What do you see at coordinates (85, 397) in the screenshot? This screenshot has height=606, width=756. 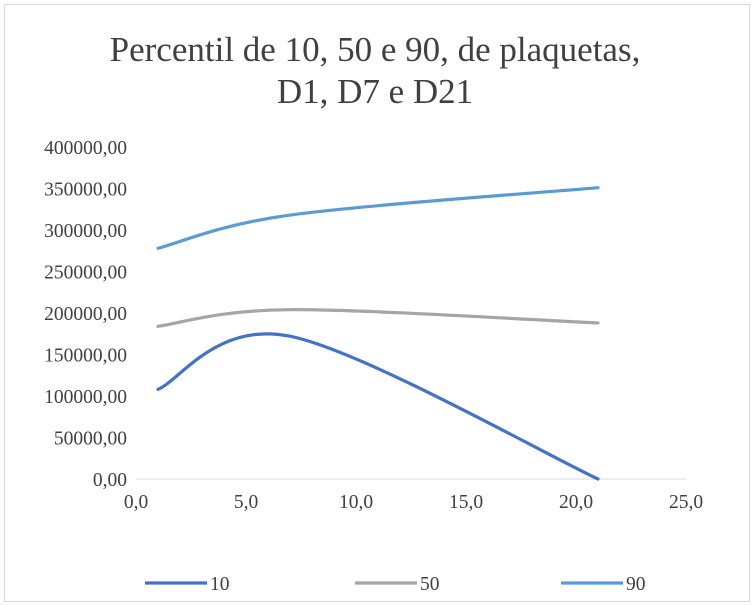 I see `y-tick-label: 100000,00` at bounding box center [85, 397].